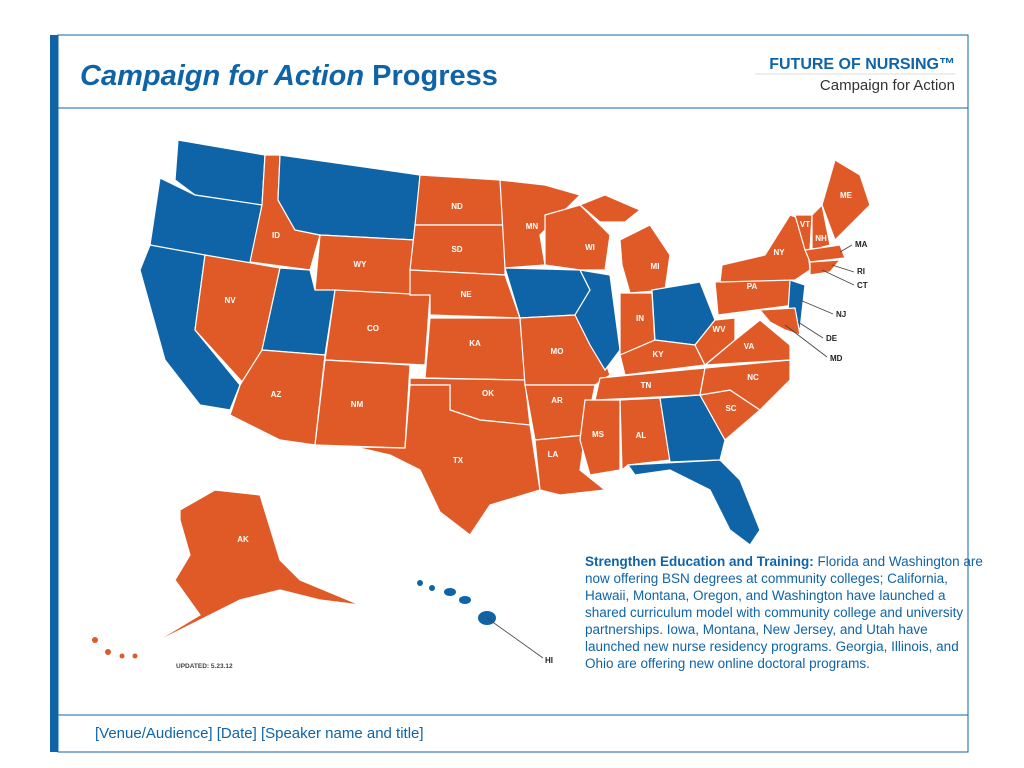  Describe the element at coordinates (640, 318) in the screenshot. I see `state-label: IN` at that location.